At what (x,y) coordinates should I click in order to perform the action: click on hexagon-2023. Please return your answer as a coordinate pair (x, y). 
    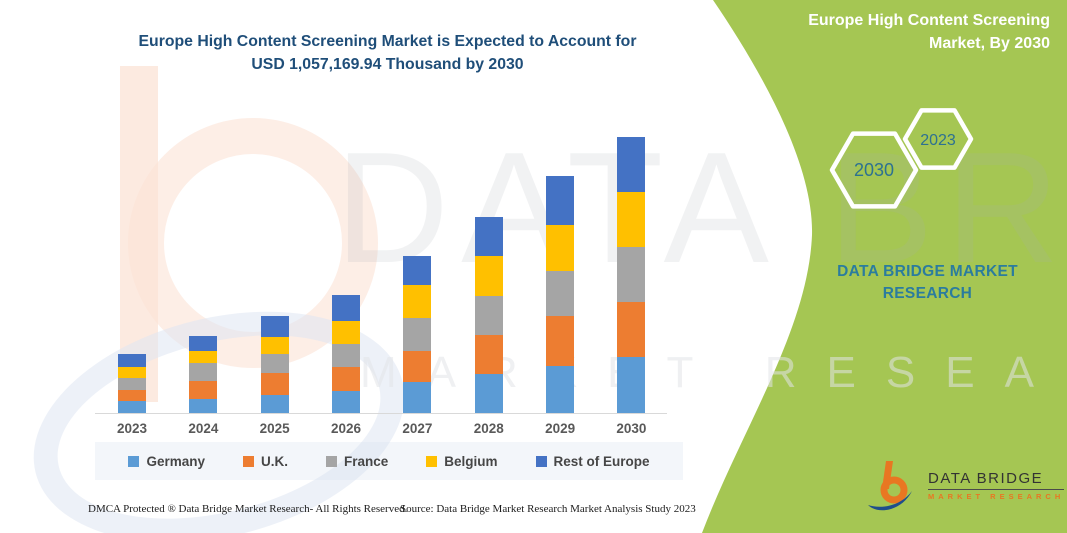
    Looking at the image, I should click on (938, 139).